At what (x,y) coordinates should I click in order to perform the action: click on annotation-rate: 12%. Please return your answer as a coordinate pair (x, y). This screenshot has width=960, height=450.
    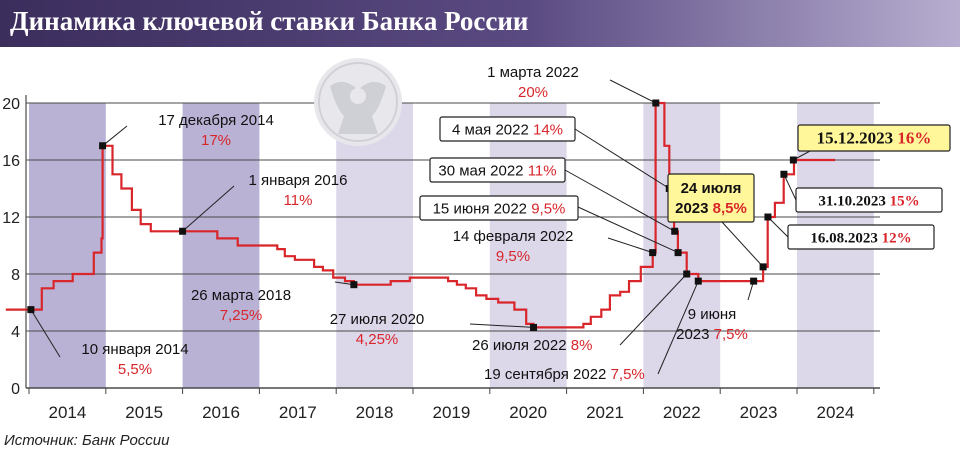
    Looking at the image, I should click on (897, 239).